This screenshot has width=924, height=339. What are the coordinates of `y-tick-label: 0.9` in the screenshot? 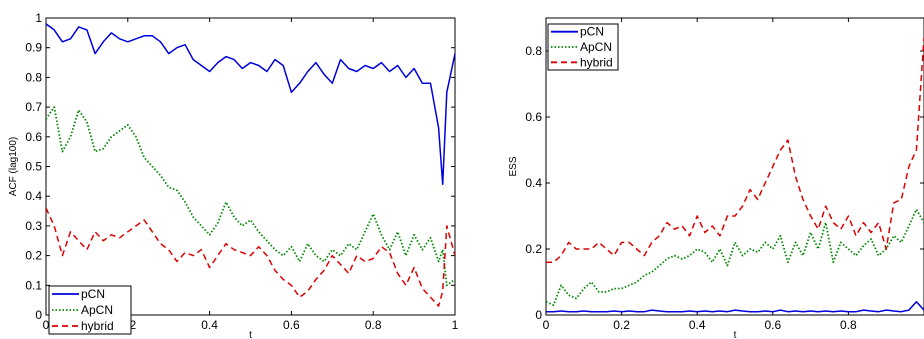 It's located at (33, 48).